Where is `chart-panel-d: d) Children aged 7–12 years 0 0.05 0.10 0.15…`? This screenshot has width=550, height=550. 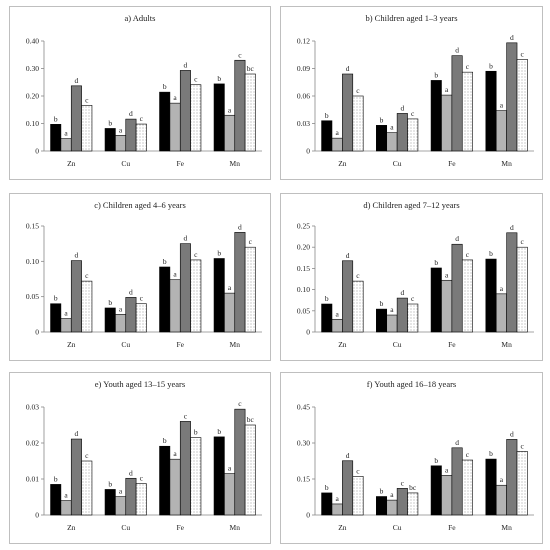 chart-panel-d: d) Children aged 7–12 years 0 0.05 0.10 0.15… is located at coordinates (411, 277).